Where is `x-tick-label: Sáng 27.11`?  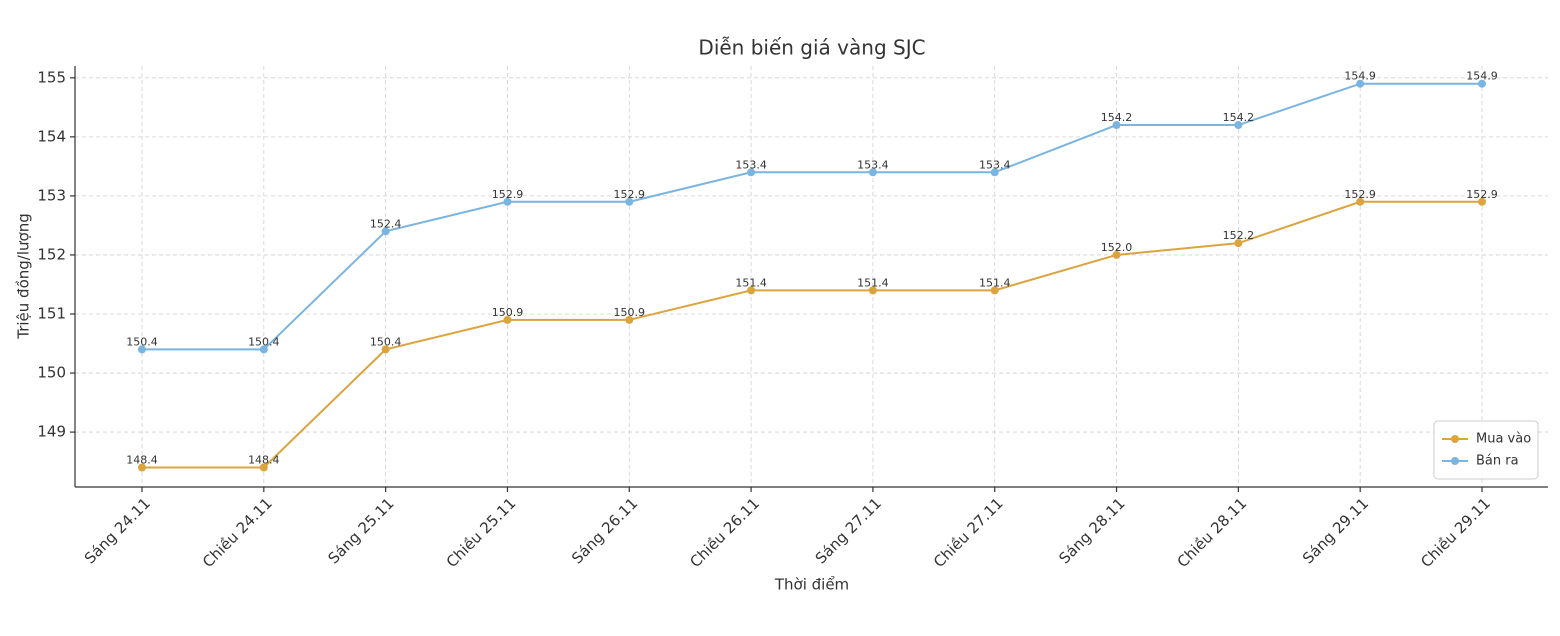
x-tick-label: Sáng 27.11 is located at coordinates (848, 530).